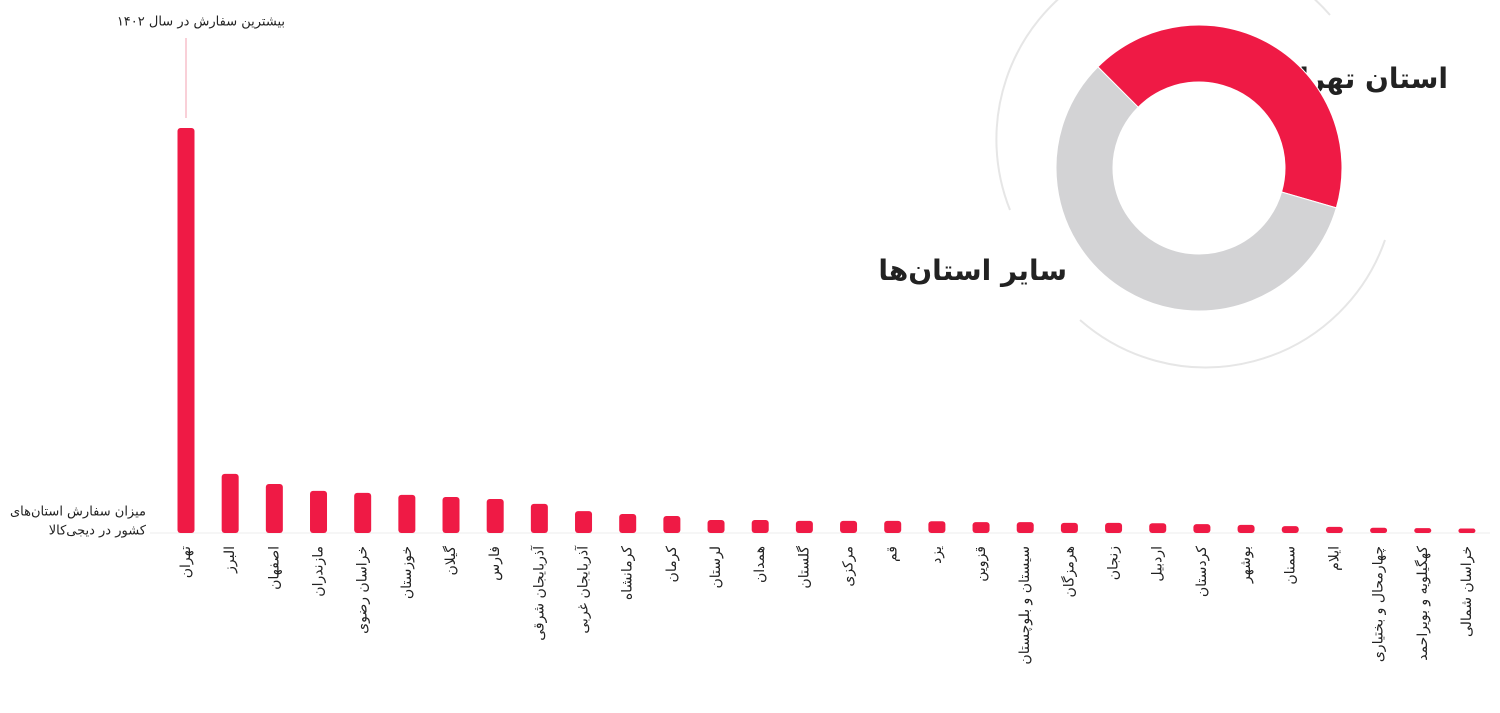 This screenshot has width=1500, height=713. What do you see at coordinates (186, 562) in the screenshot?
I see `x-tick-label: تهران` at bounding box center [186, 562].